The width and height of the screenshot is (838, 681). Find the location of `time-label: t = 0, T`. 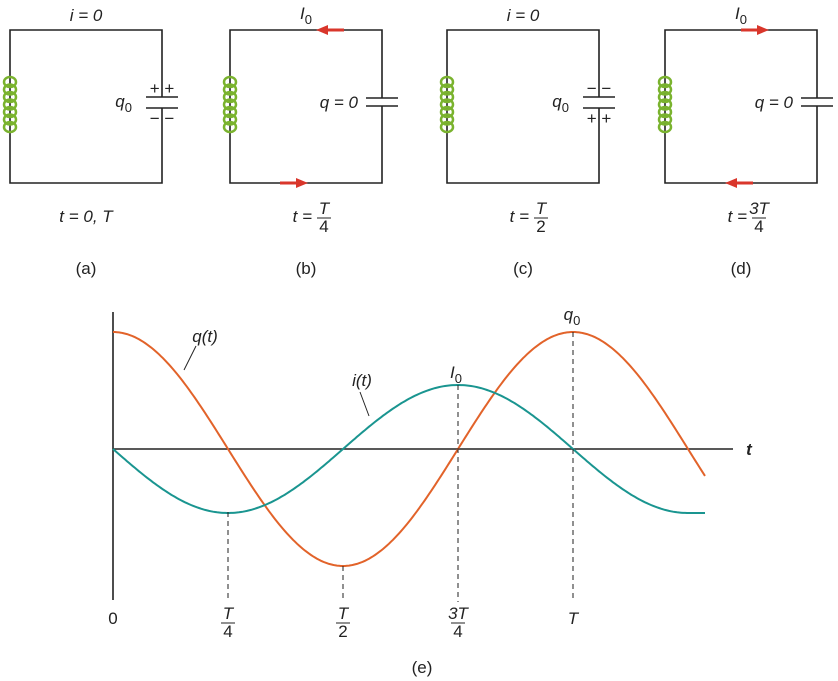

time-label: t = 0, T is located at coordinates (86, 216).